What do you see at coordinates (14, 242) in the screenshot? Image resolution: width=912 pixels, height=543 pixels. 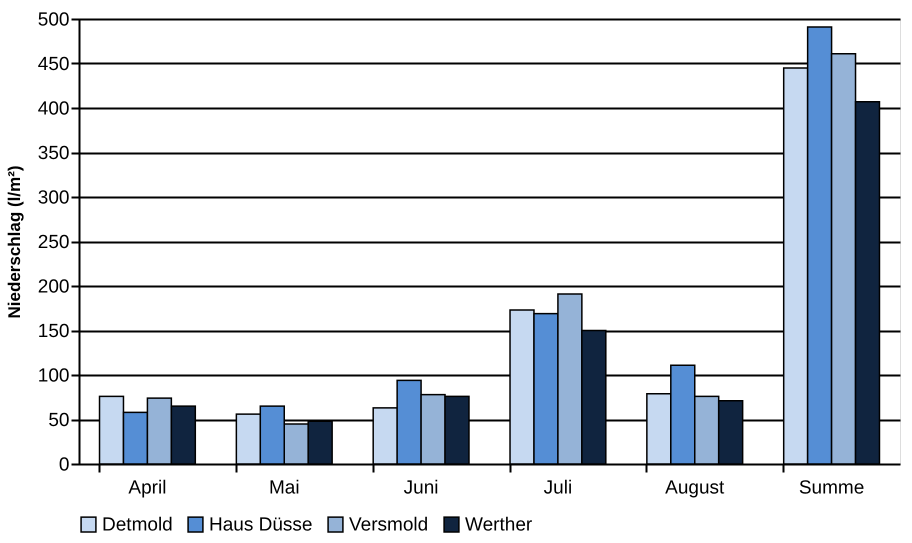 I see `y-axis-title: Niederschlag (l/m²)` at bounding box center [14, 242].